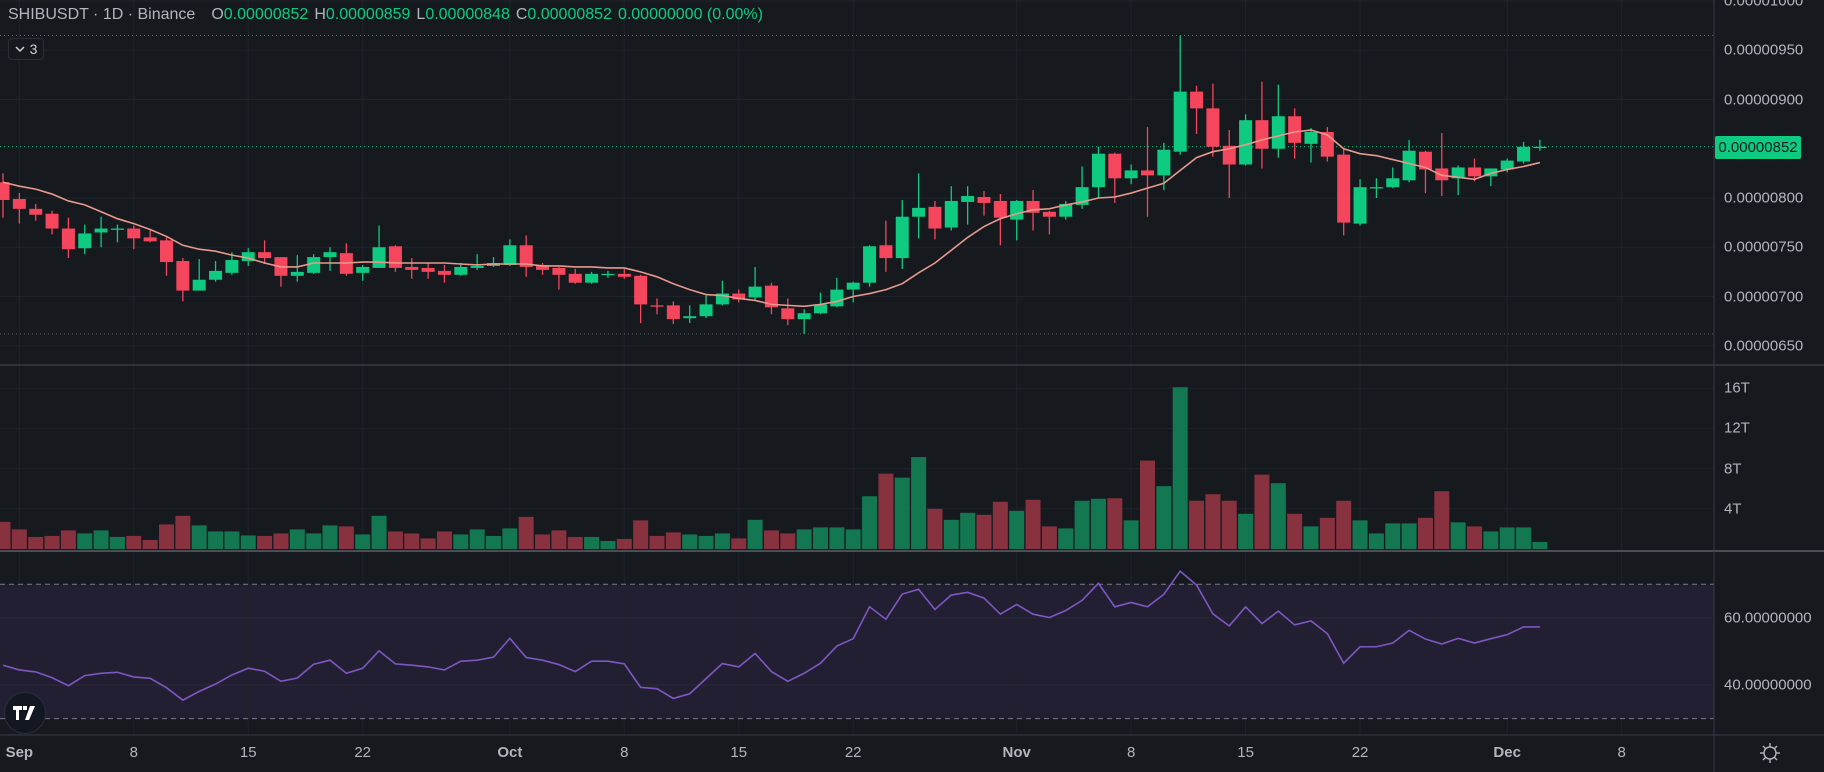 This screenshot has height=772, width=1824. What do you see at coordinates (1768, 685) in the screenshot?
I see `rsi-axis-label: 40.00000000` at bounding box center [1768, 685].